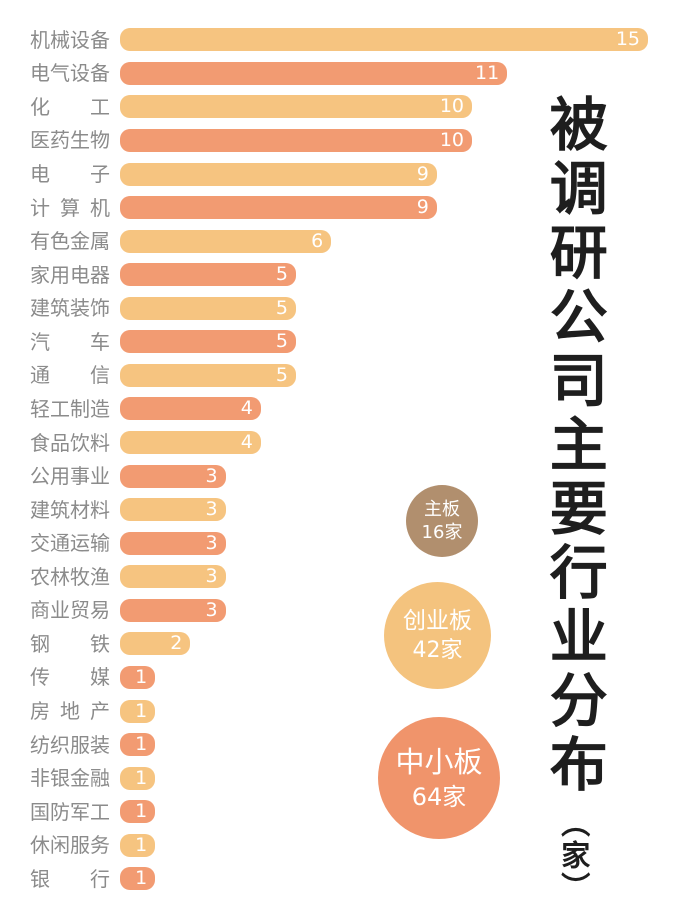  What do you see at coordinates (70, 744) in the screenshot?
I see `category-label: 纺织服装` at bounding box center [70, 744].